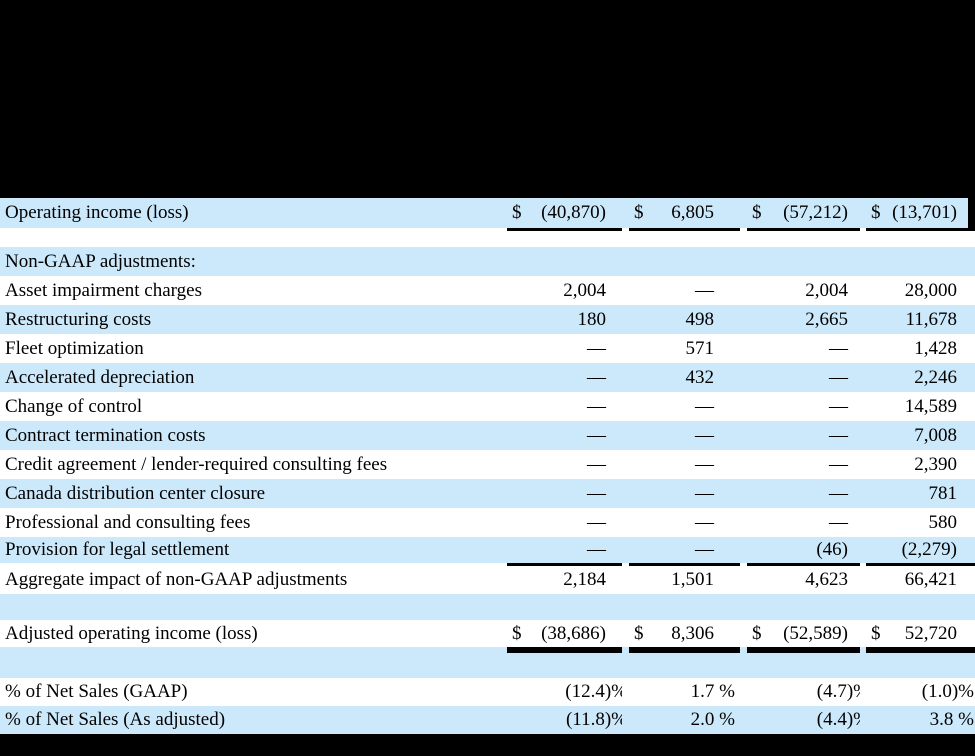  What do you see at coordinates (487, 319) in the screenshot?
I see `table-row: Restructuring costs 180 498 2,665 11,678` at bounding box center [487, 319].